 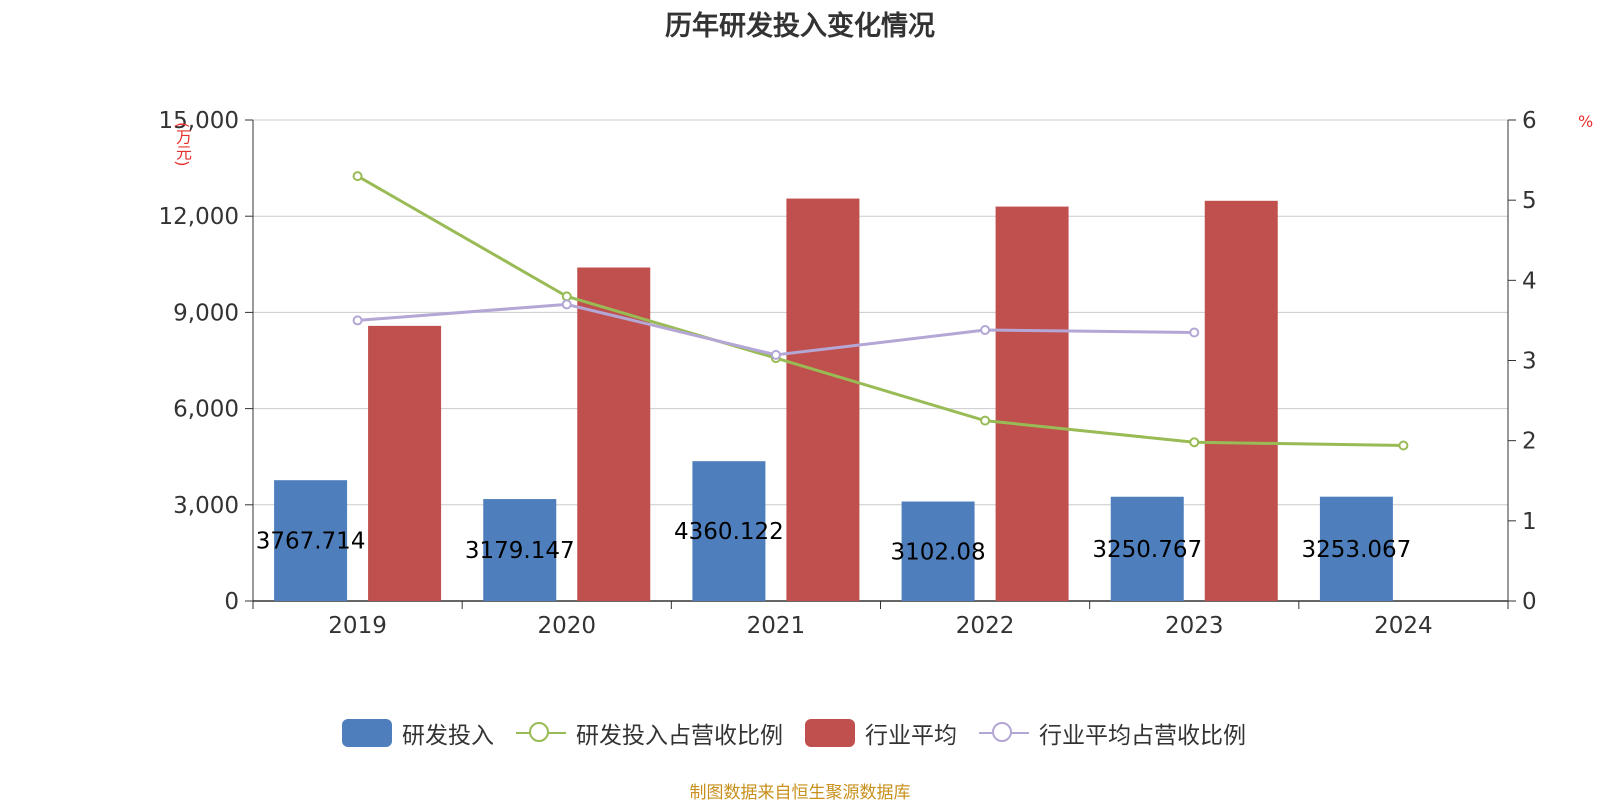 I want to click on legend-label-rd-investment: 研发投入, so click(x=448, y=736).